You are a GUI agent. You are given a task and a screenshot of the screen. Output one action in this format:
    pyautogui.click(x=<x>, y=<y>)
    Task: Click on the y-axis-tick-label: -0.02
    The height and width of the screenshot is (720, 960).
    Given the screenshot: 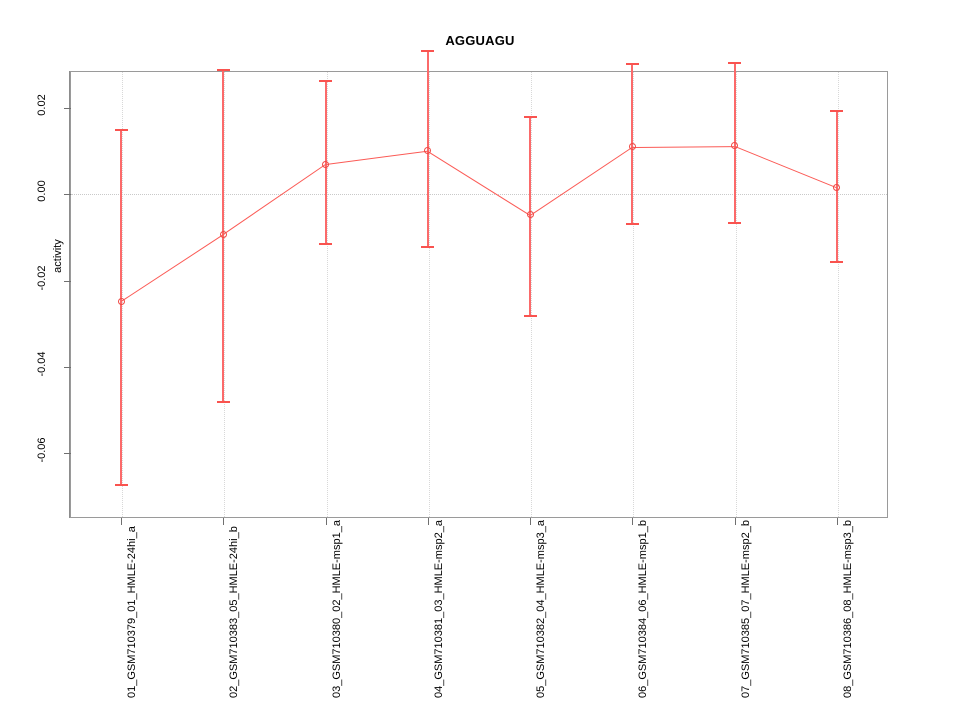 What is the action you would take?
    pyautogui.click(x=42, y=278)
    